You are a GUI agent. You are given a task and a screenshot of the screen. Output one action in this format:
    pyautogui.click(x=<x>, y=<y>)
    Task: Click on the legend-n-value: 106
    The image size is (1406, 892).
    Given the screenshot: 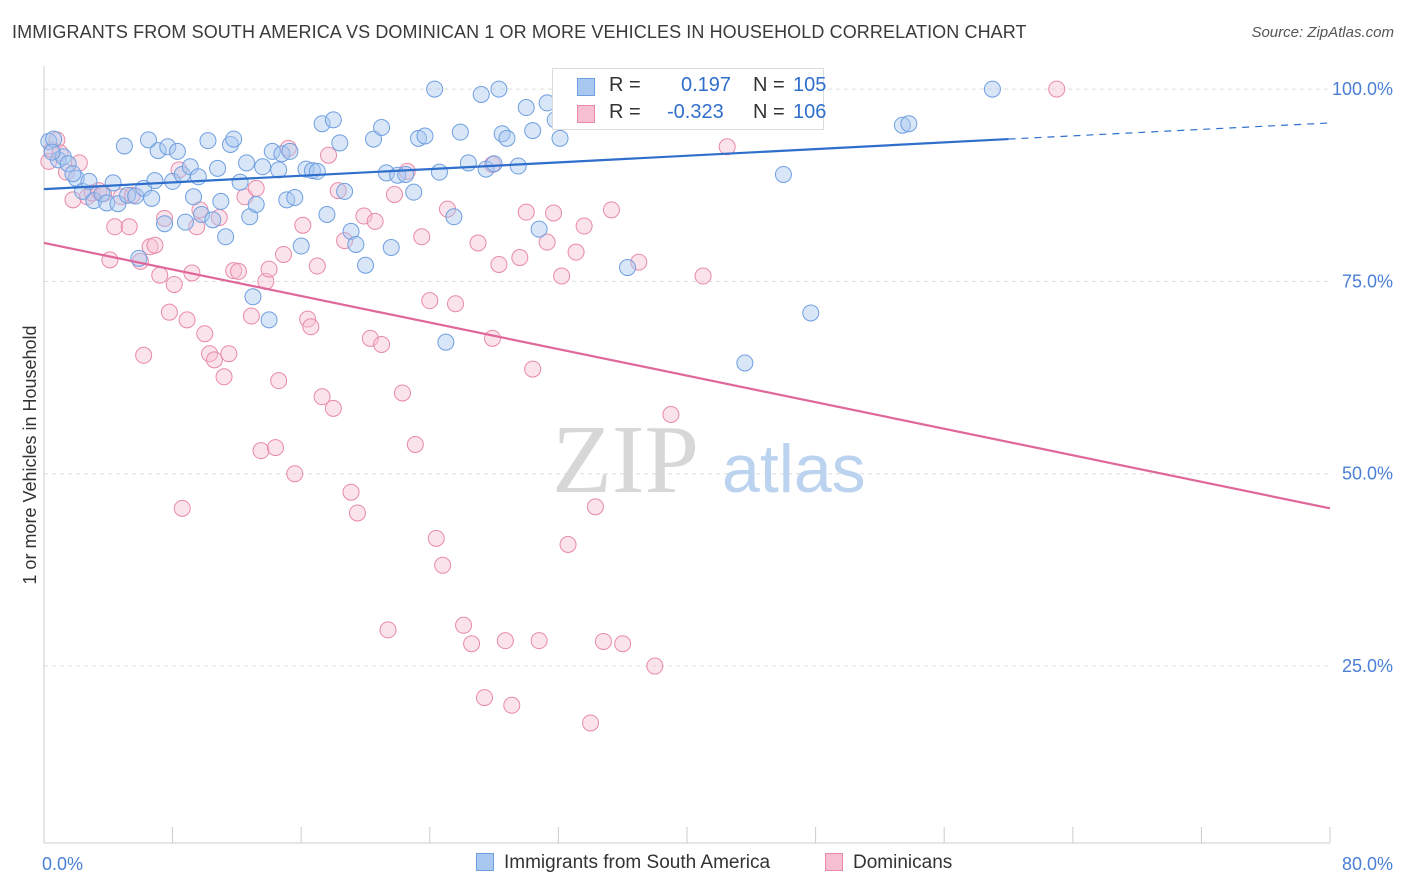 What is the action you would take?
    pyautogui.click(x=810, y=112)
    